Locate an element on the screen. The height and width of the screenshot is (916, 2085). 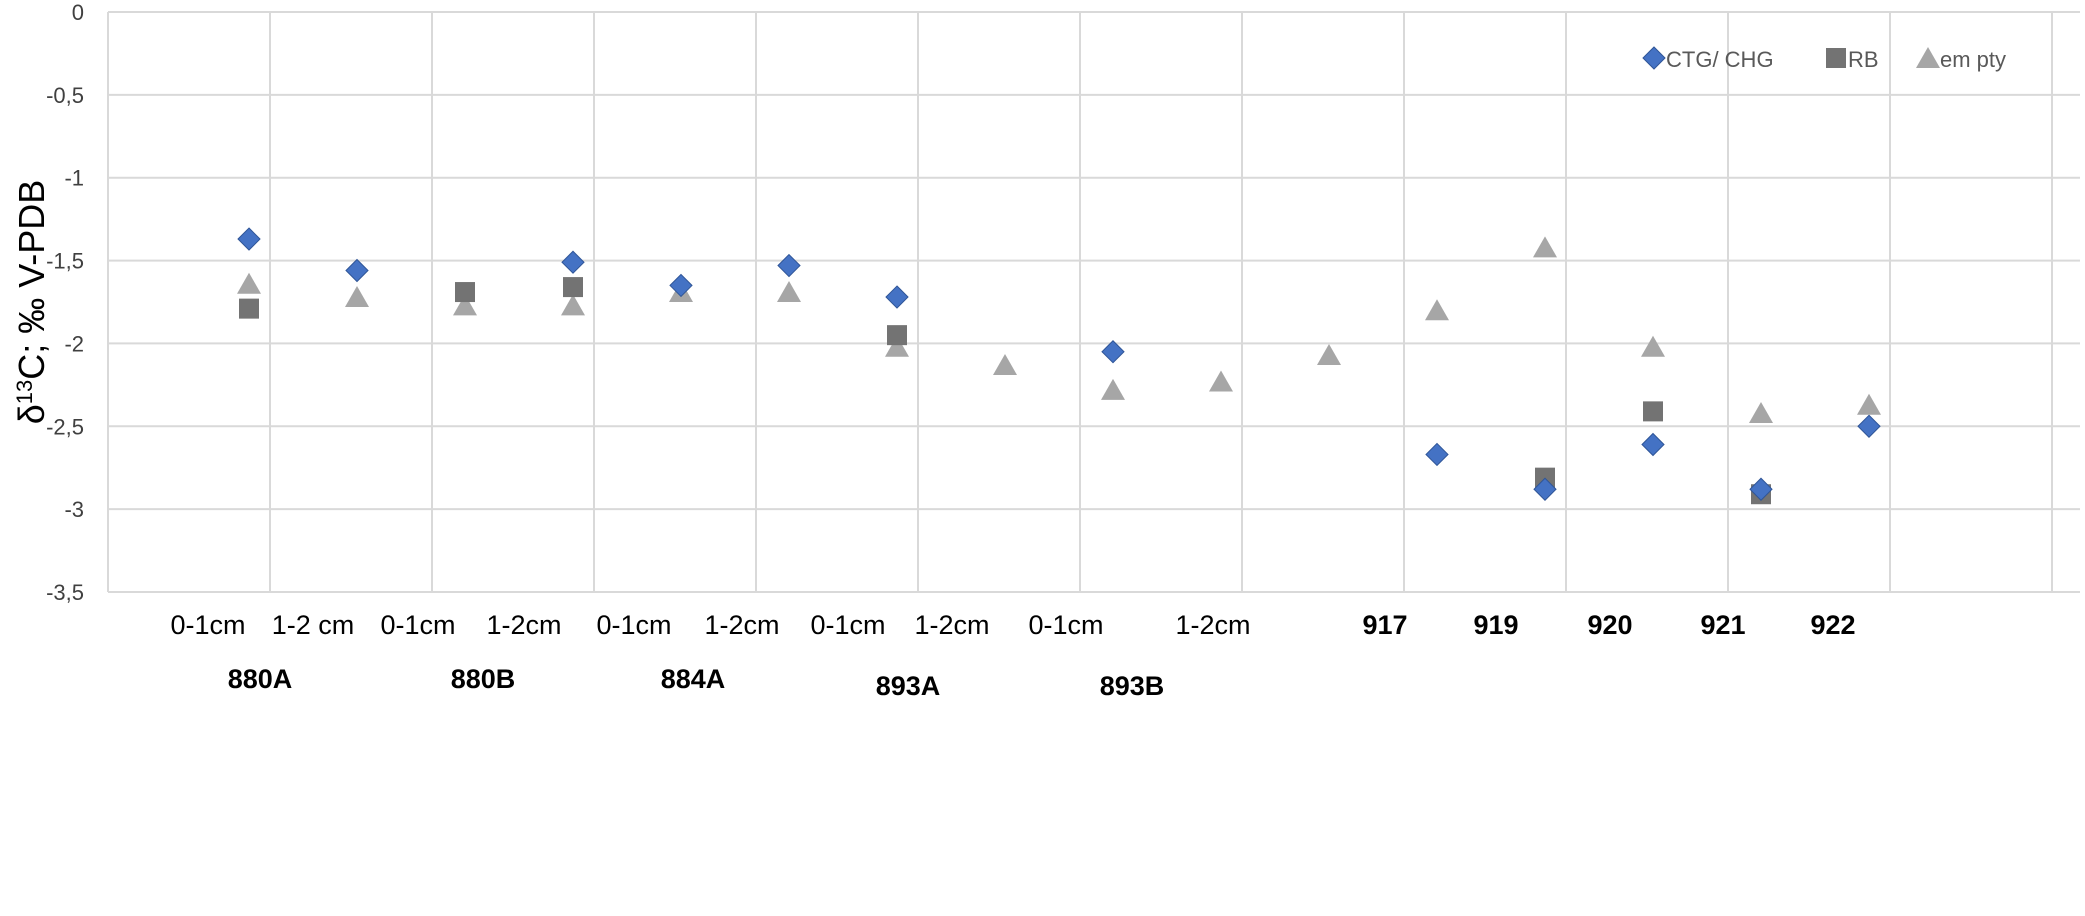
legend: CTG/ CHG RB em pty is located at coordinates (1824, 59).